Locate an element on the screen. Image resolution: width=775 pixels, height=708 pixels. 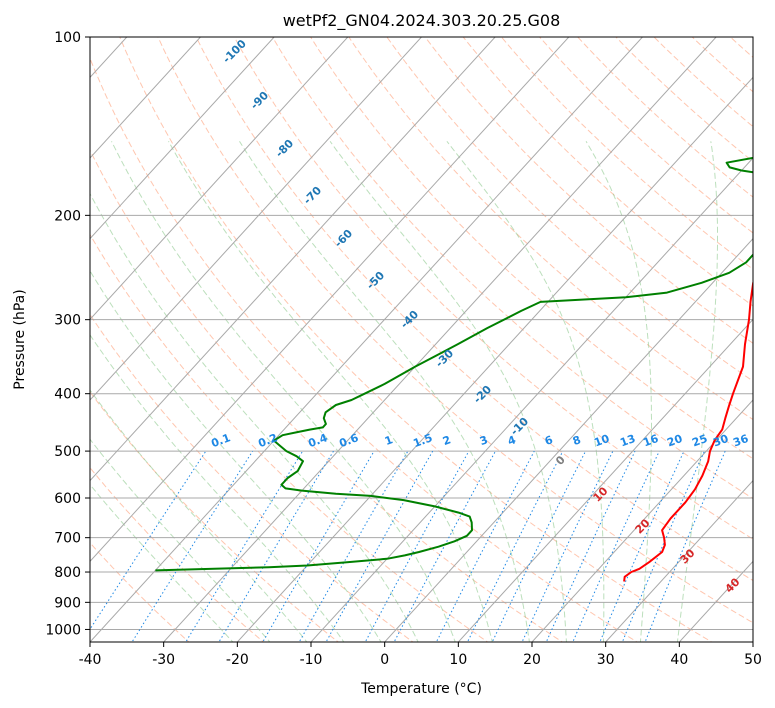
isotherm-label: -30 is located at coordinates (444, 358).